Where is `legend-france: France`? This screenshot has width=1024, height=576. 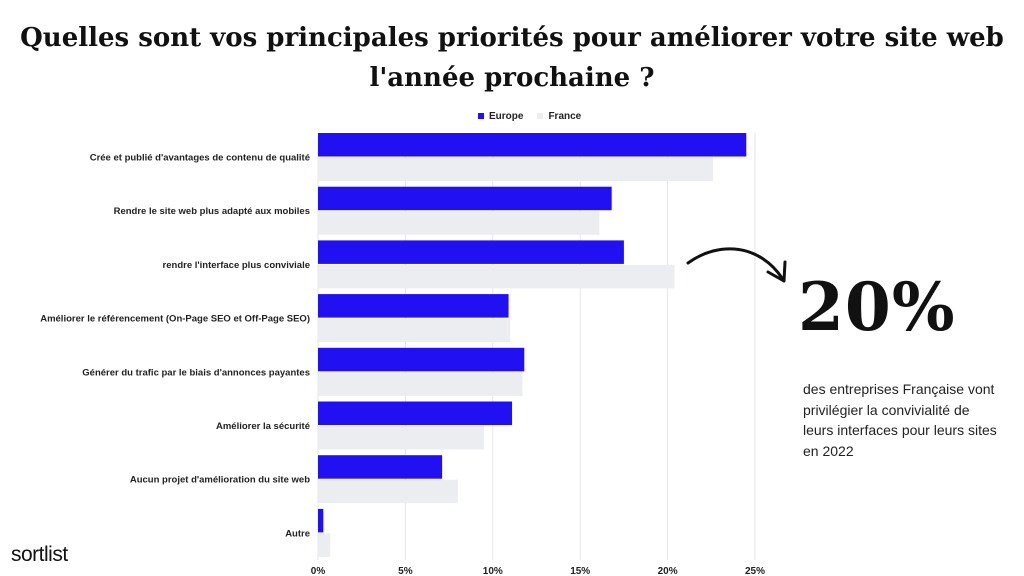 legend-france: France is located at coordinates (559, 116).